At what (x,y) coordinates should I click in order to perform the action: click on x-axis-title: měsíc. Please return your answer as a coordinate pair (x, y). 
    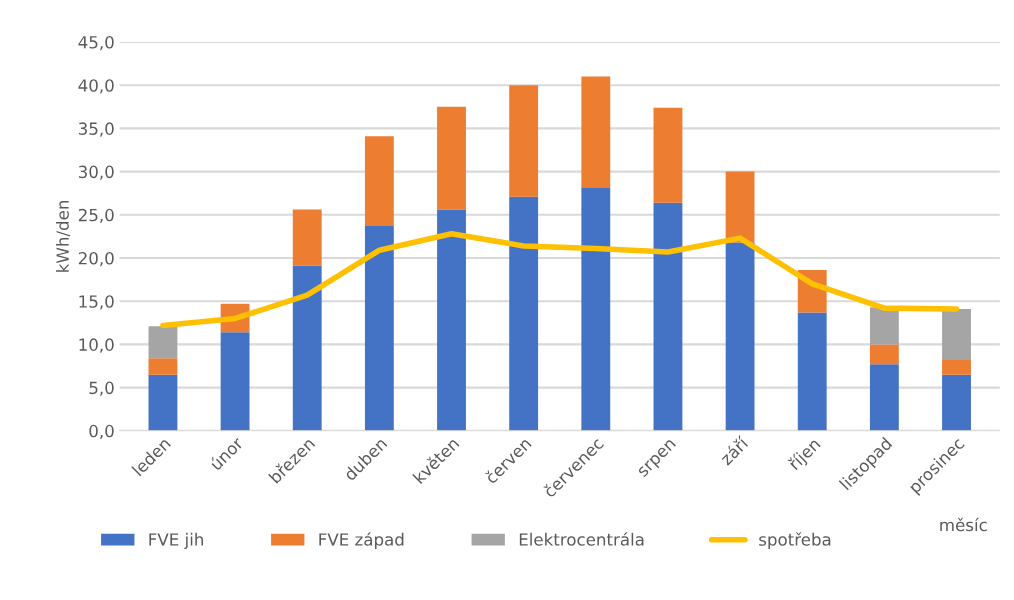
    Looking at the image, I should click on (963, 524).